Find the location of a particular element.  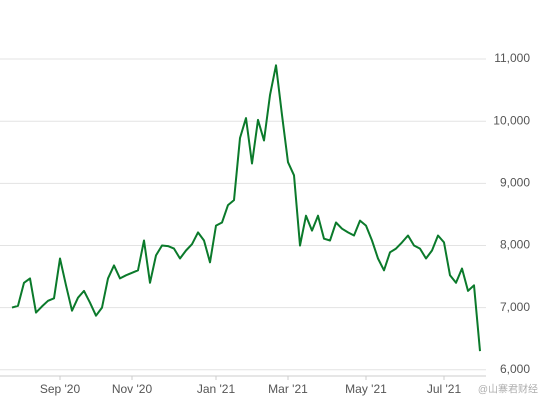

watermark: @山寨君财经 is located at coordinates (508, 389).